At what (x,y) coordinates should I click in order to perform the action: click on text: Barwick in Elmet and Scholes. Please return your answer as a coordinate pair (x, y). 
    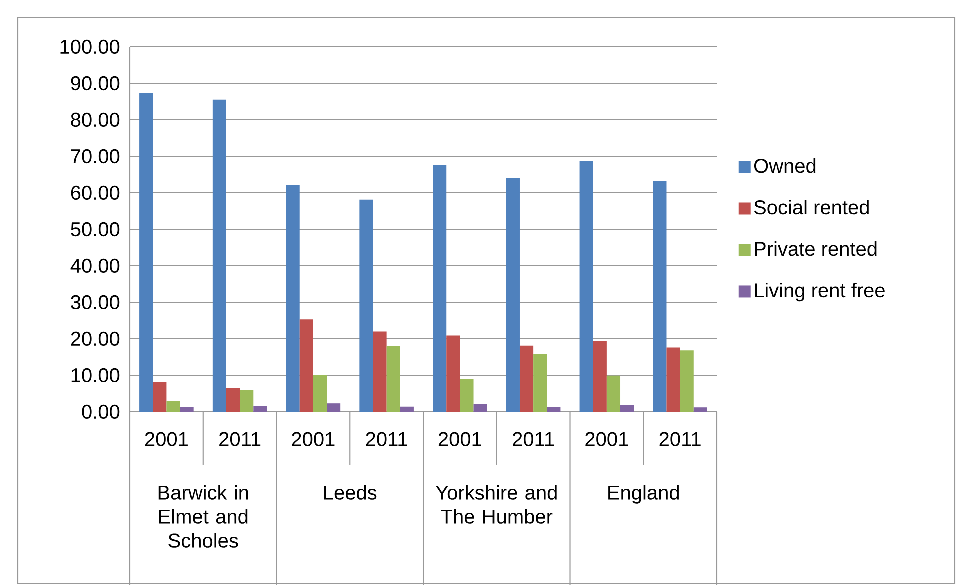
    Looking at the image, I should click on (203, 516).